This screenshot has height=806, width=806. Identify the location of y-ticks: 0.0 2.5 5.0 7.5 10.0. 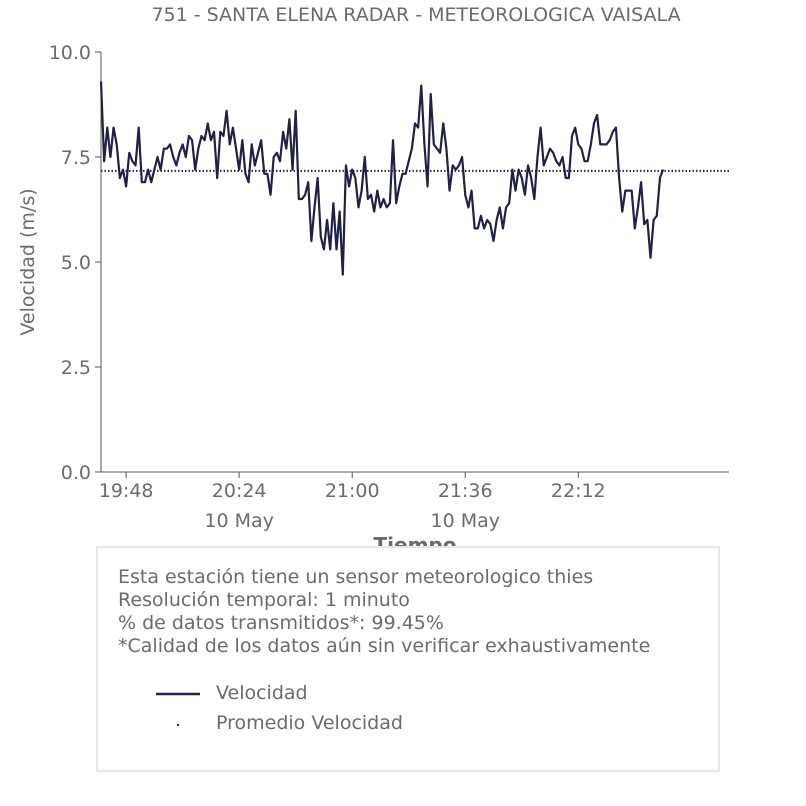
(75, 263).